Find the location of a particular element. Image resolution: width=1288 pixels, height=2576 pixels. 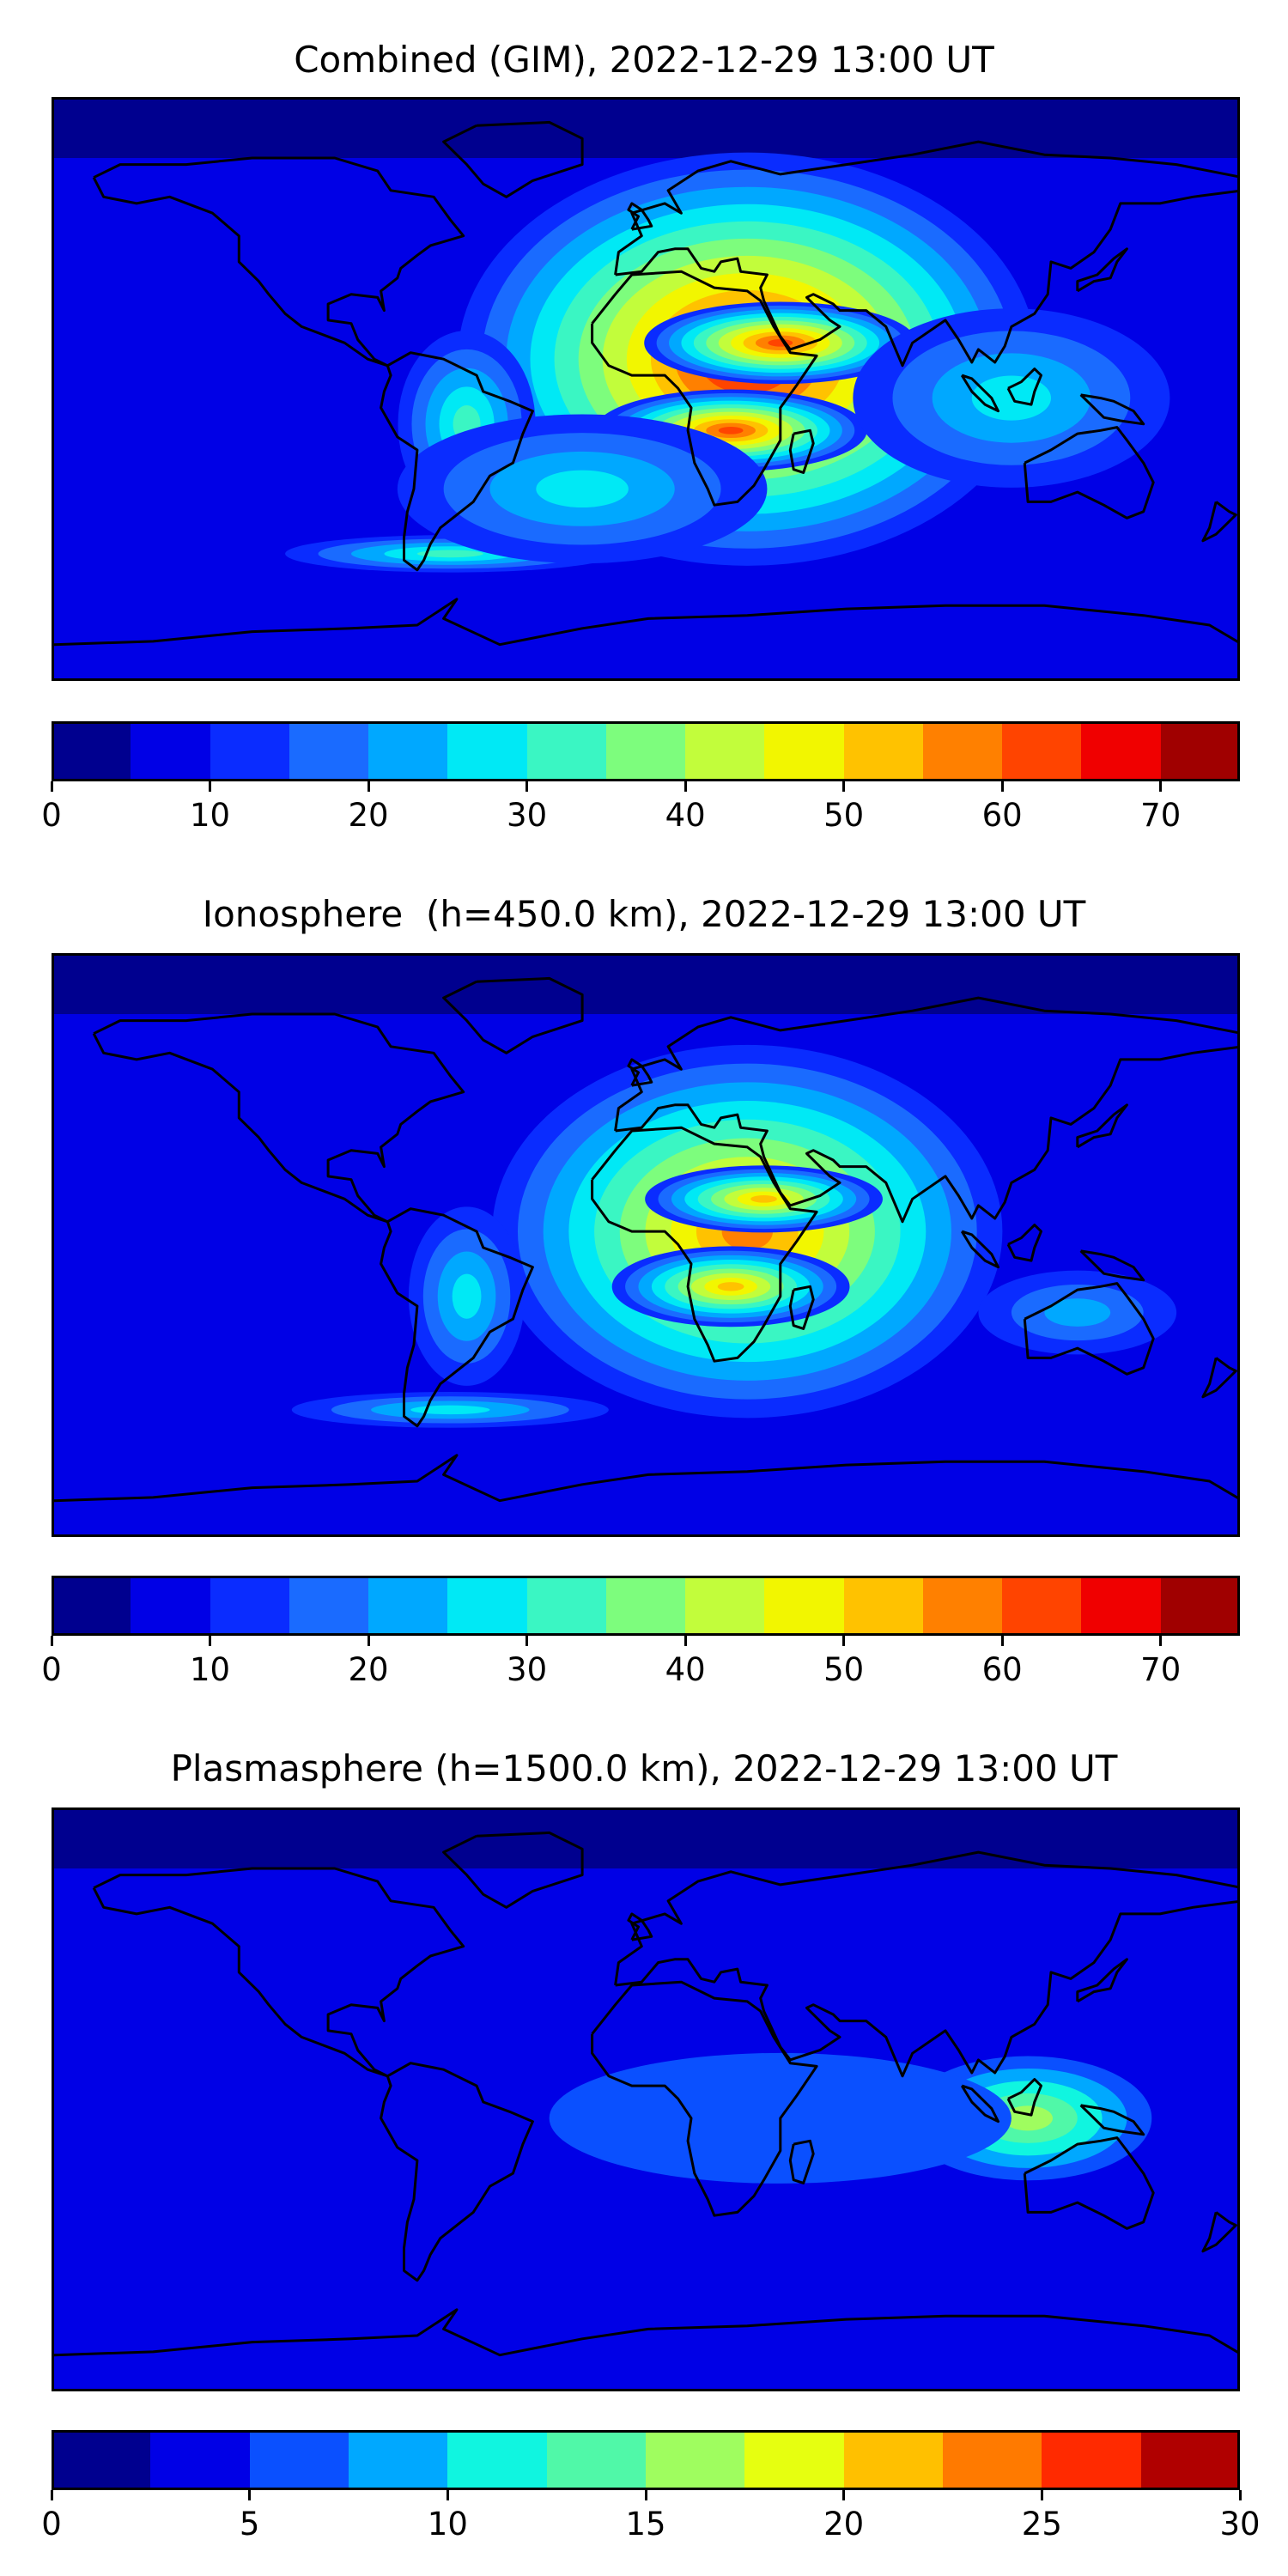

colorbar-tick-label: 50 is located at coordinates (844, 815).